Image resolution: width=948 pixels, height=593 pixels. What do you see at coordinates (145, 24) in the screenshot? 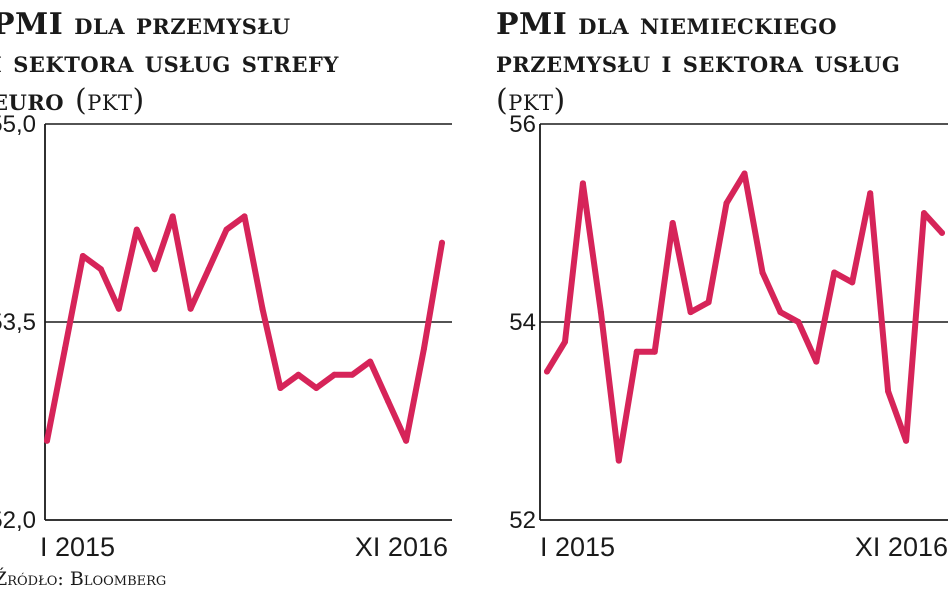
I see `chart-title-line: PMI dla przemysłu` at bounding box center [145, 24].